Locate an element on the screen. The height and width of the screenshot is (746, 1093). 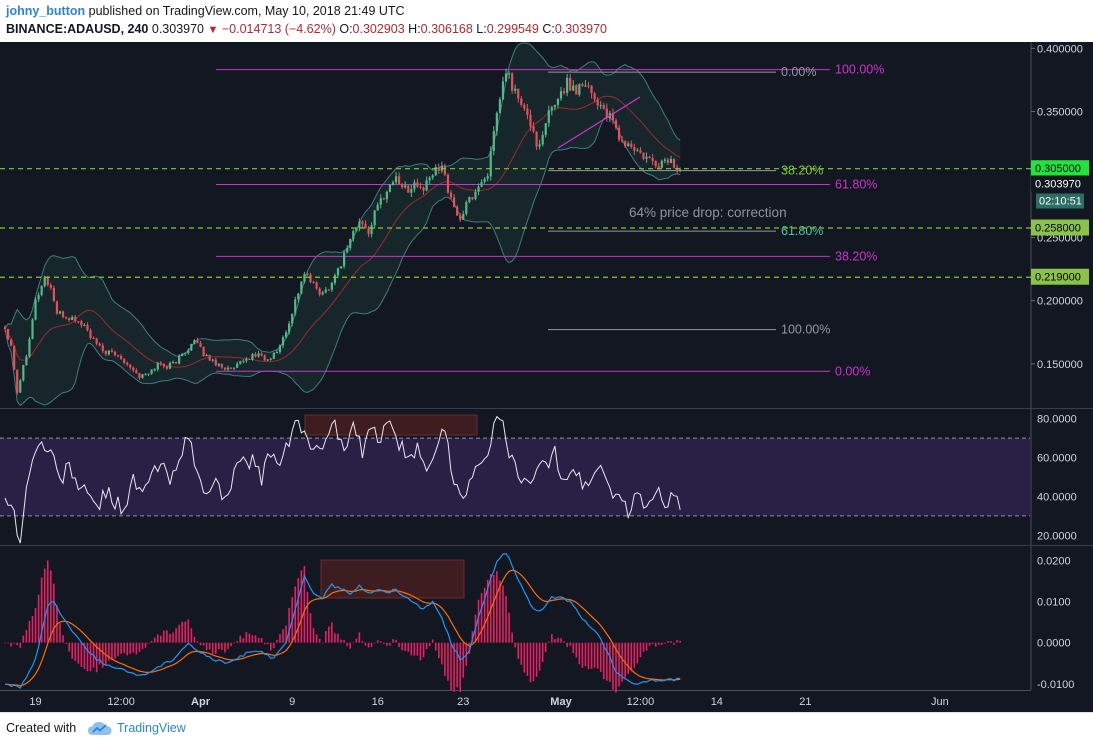
tradingview-brand: TradingView is located at coordinates (151, 728).